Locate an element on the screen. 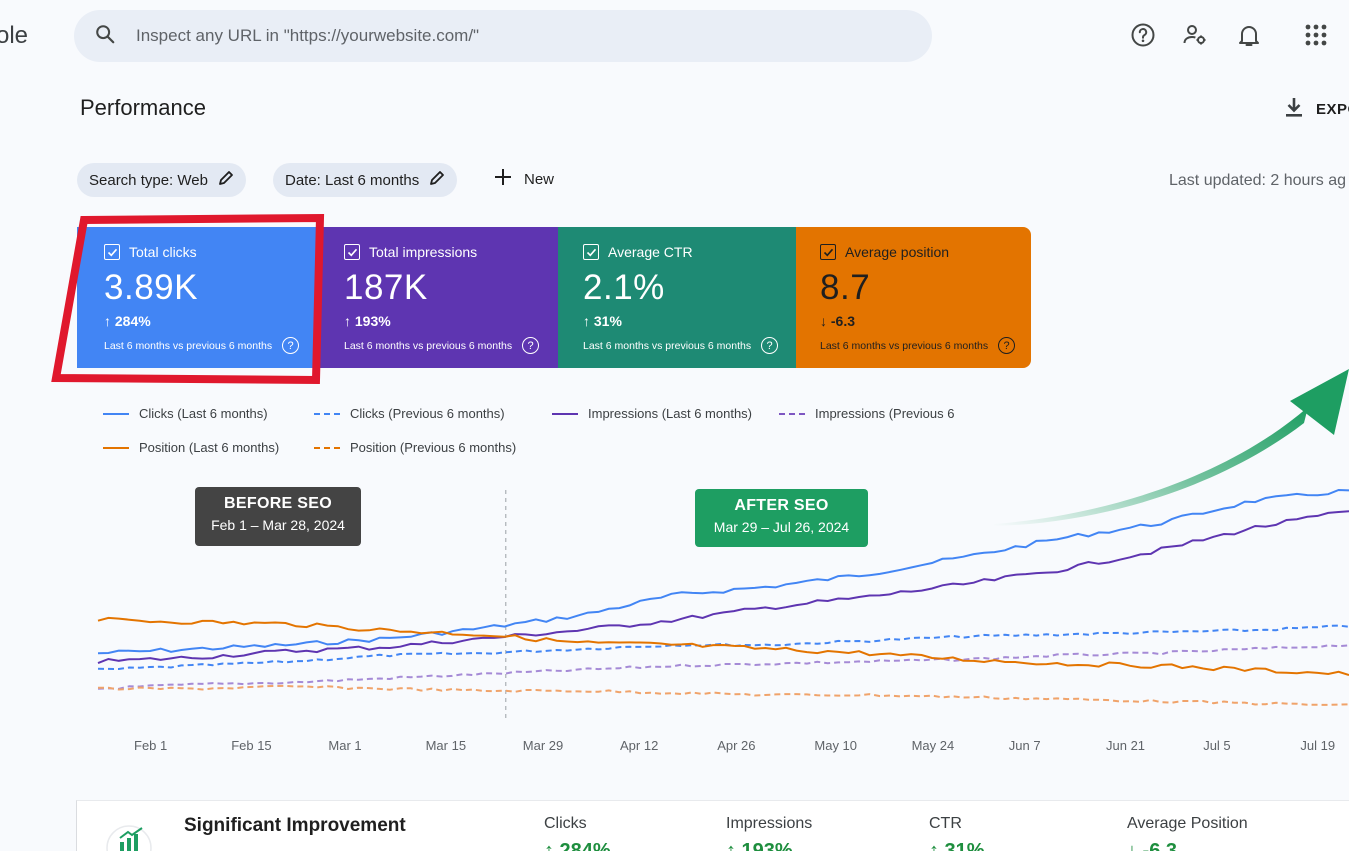 Image resolution: width=1349 pixels, height=851 pixels. metric-value: 187K is located at coordinates (386, 287).